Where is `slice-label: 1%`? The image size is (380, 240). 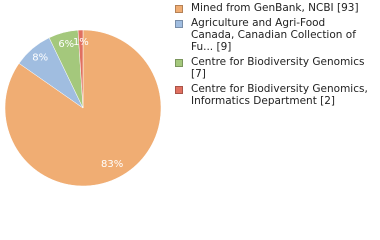
slice-label: 1% is located at coordinates (81, 42).